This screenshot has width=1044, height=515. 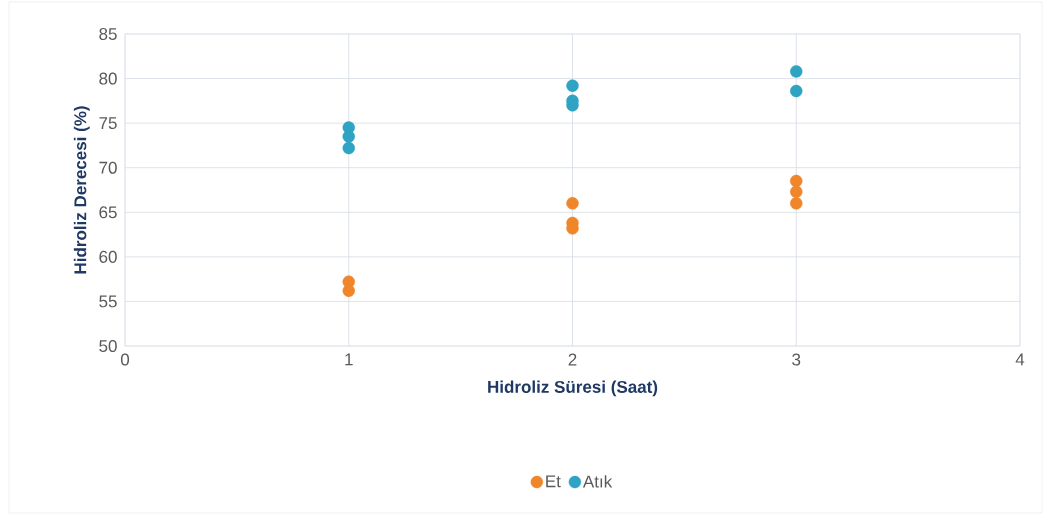 I want to click on y-tick-label: 50, so click(x=108, y=346).